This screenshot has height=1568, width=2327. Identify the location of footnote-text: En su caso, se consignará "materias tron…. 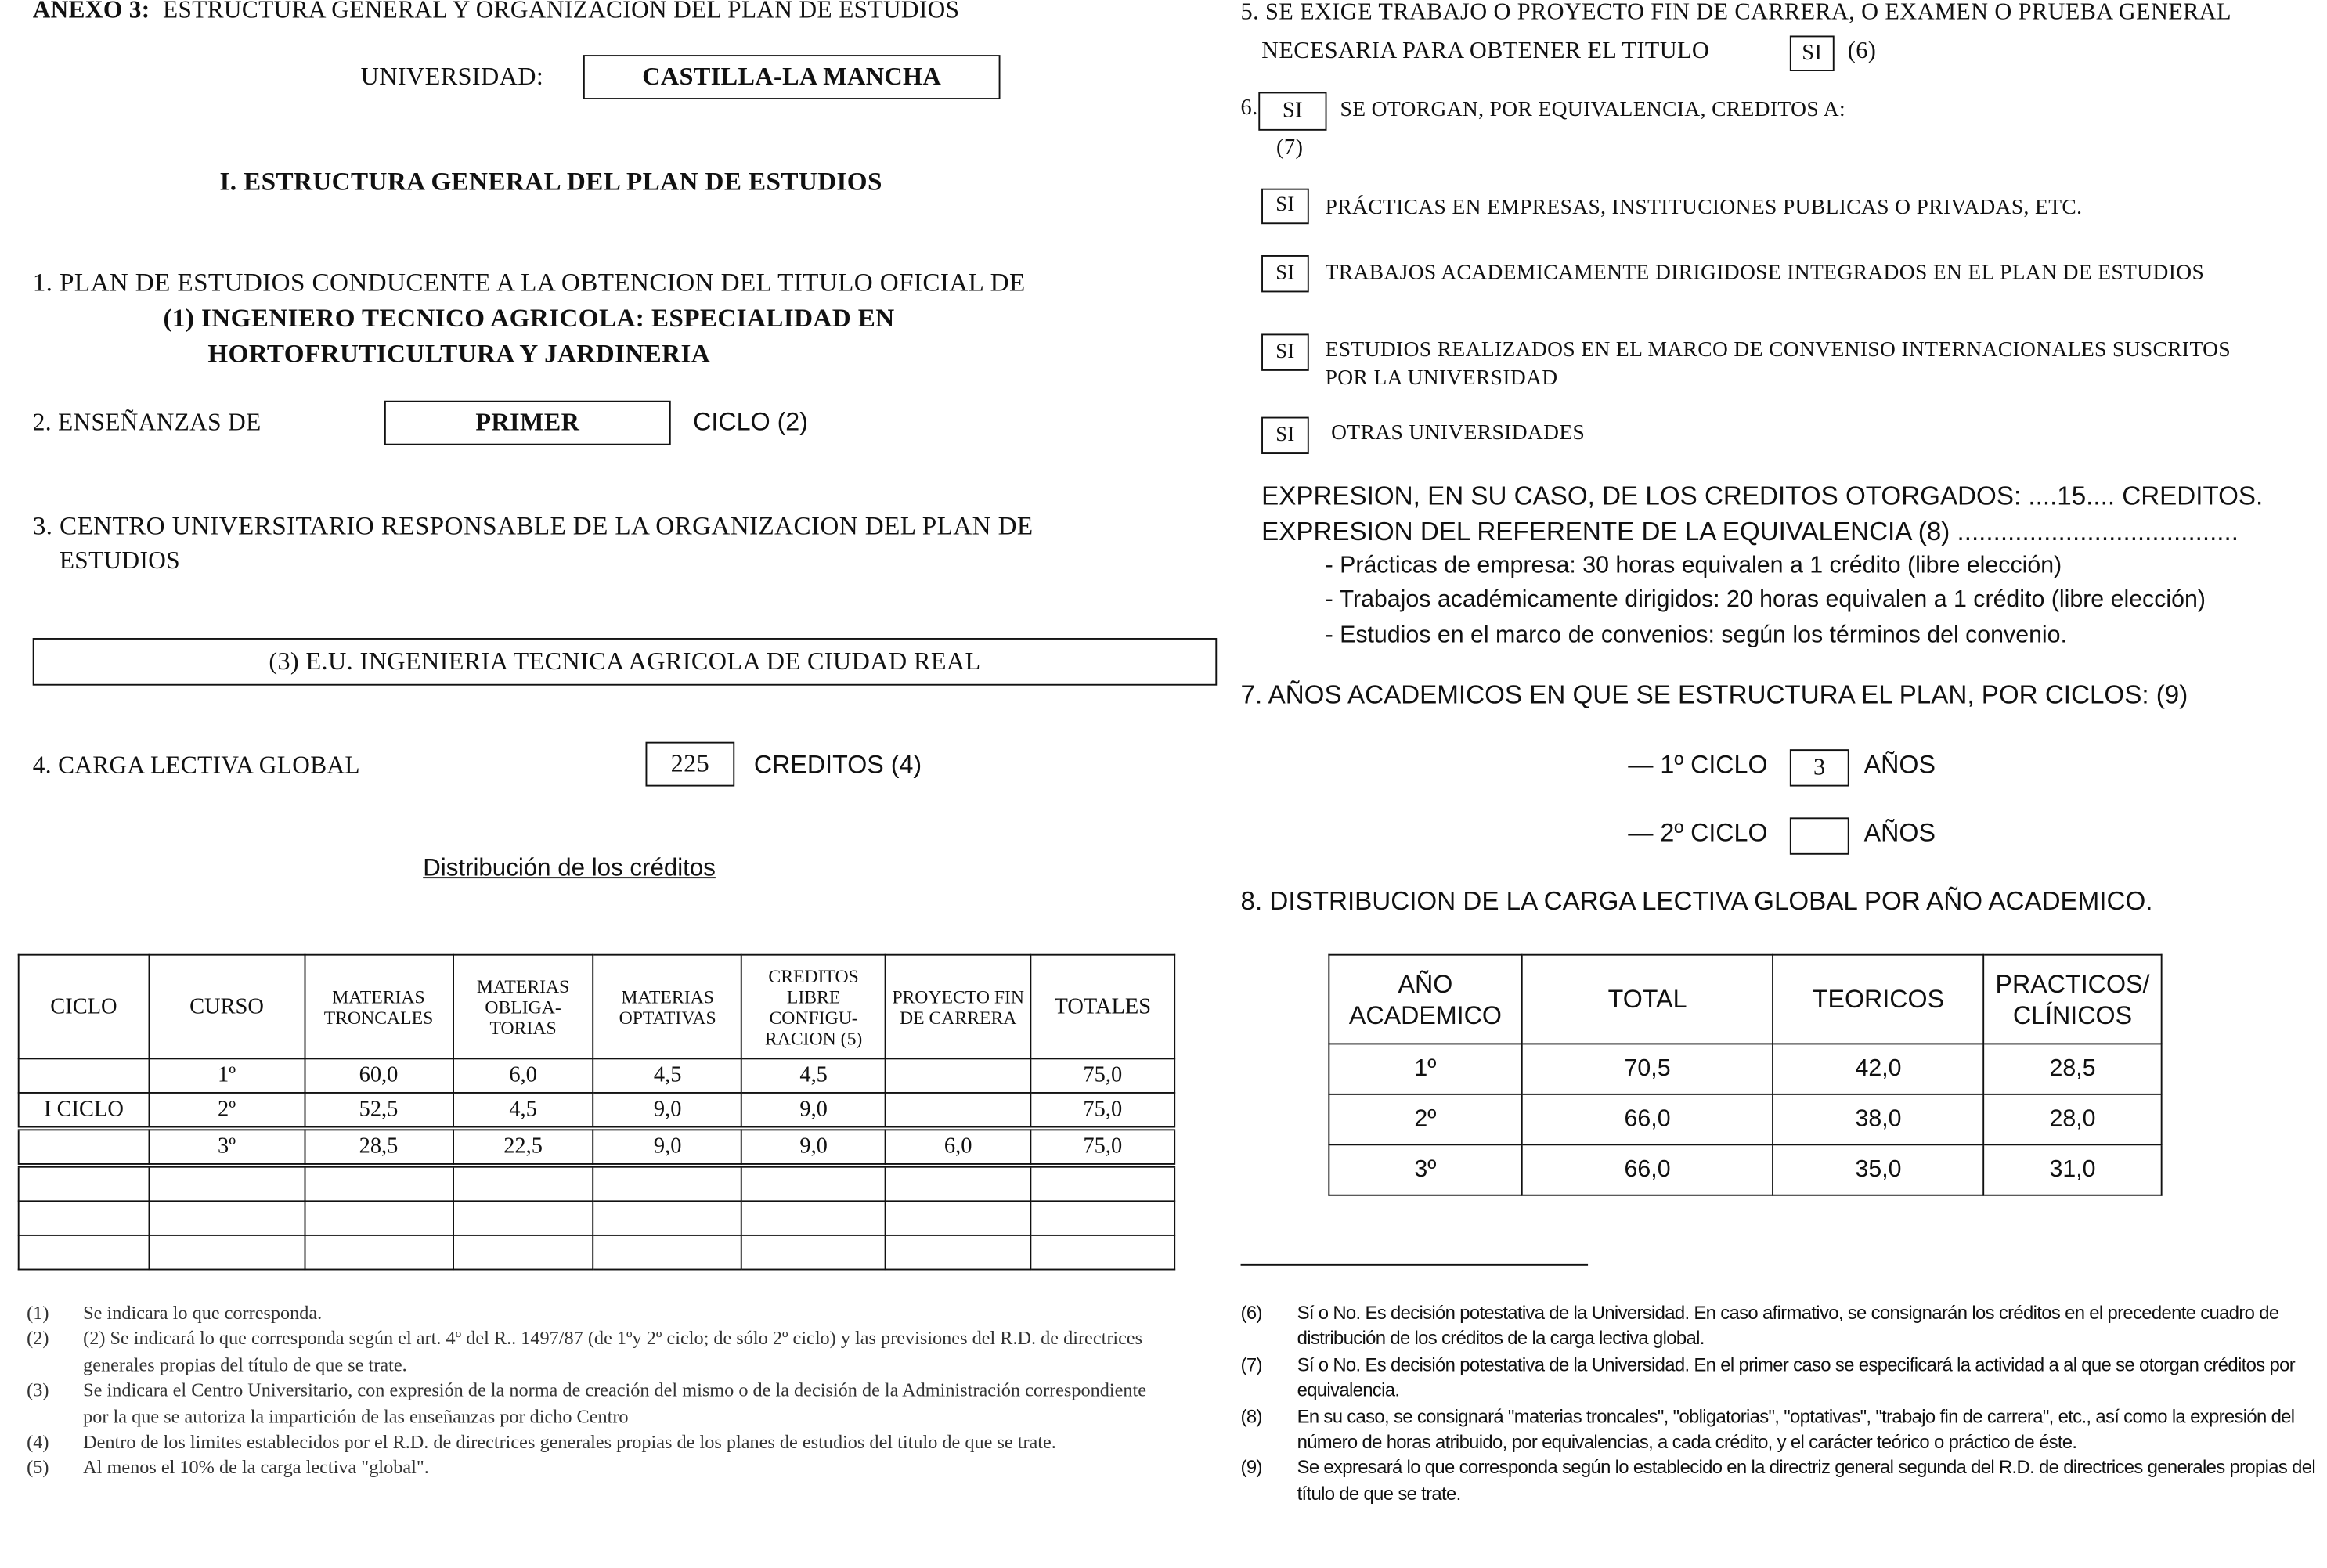
(1797, 1429).